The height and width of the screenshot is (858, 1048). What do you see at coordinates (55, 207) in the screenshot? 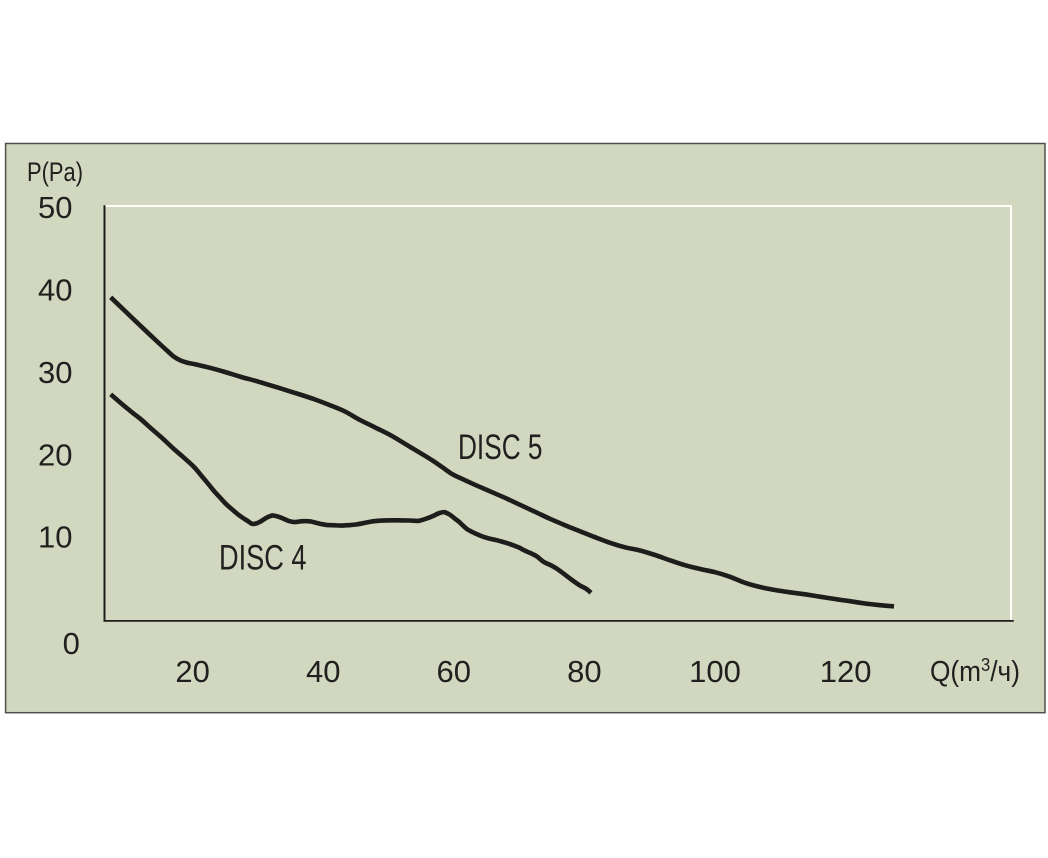
I see `svg-text: 50` at bounding box center [55, 207].